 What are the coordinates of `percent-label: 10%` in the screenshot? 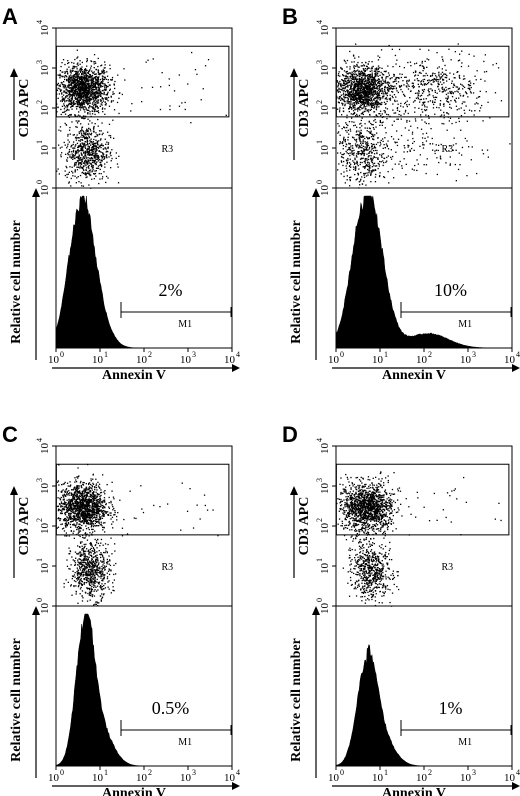 It's located at (450, 290).